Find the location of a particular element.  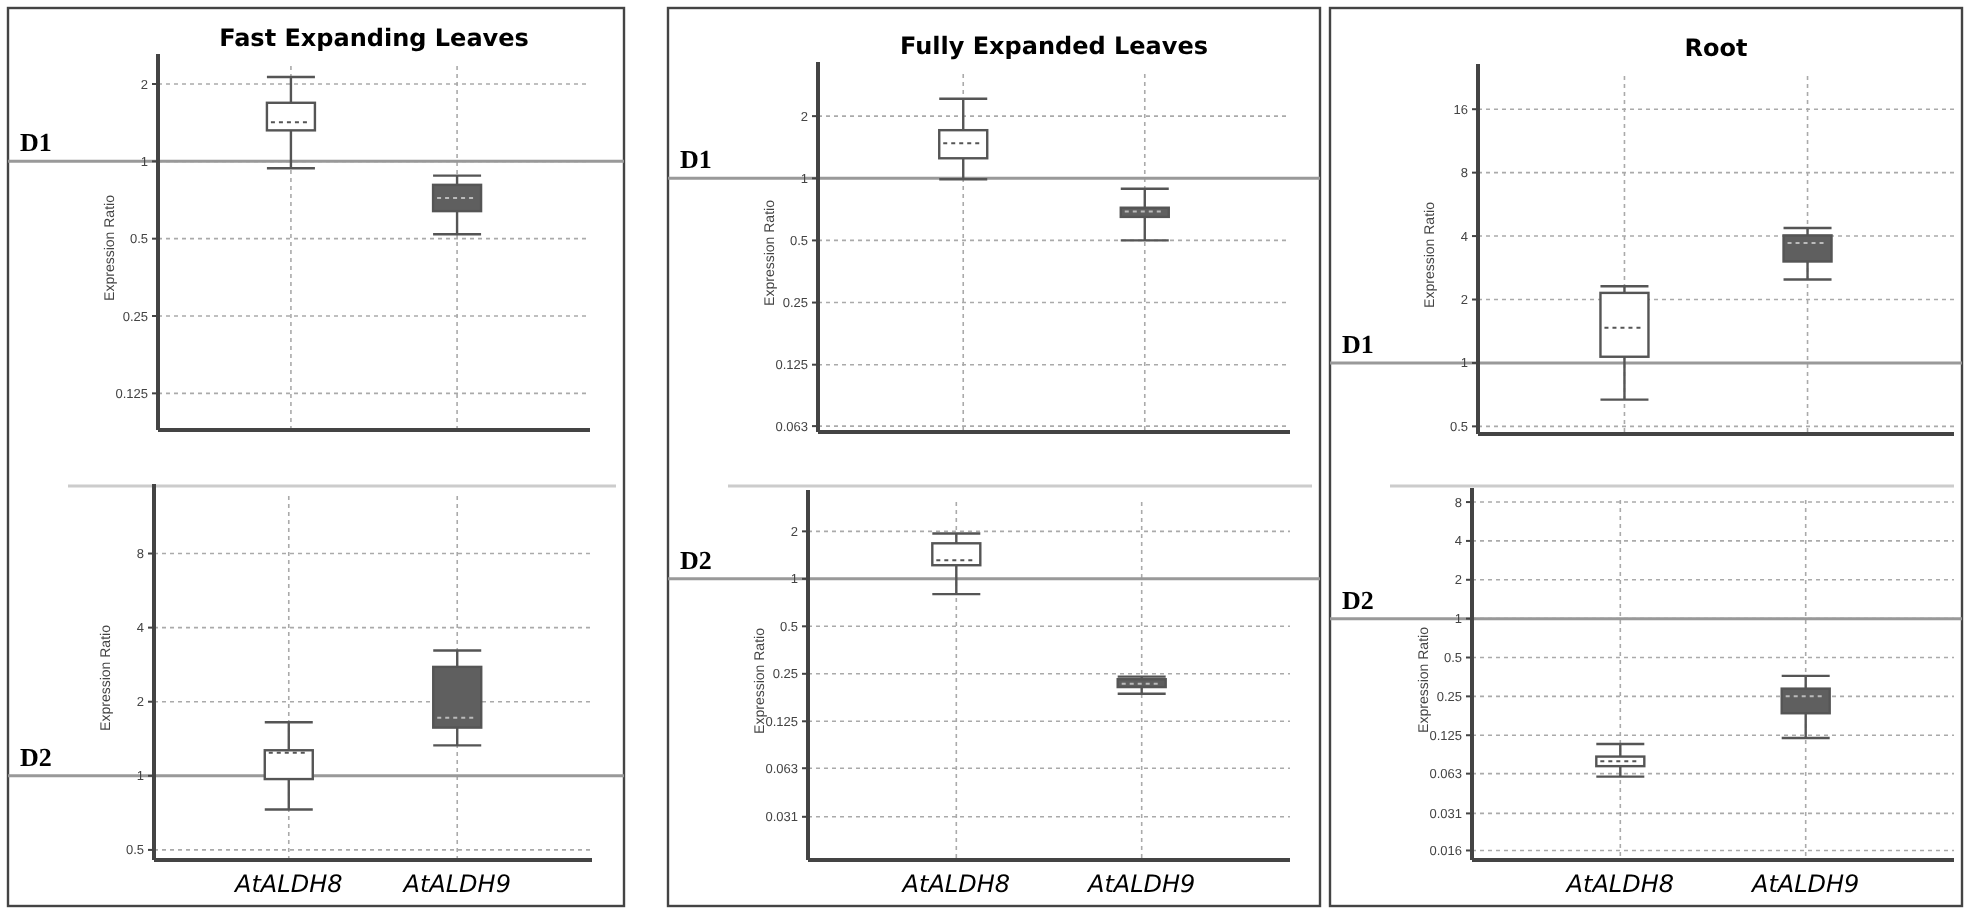

chart-title: Fully Expanded Leaves is located at coordinates (1054, 46).